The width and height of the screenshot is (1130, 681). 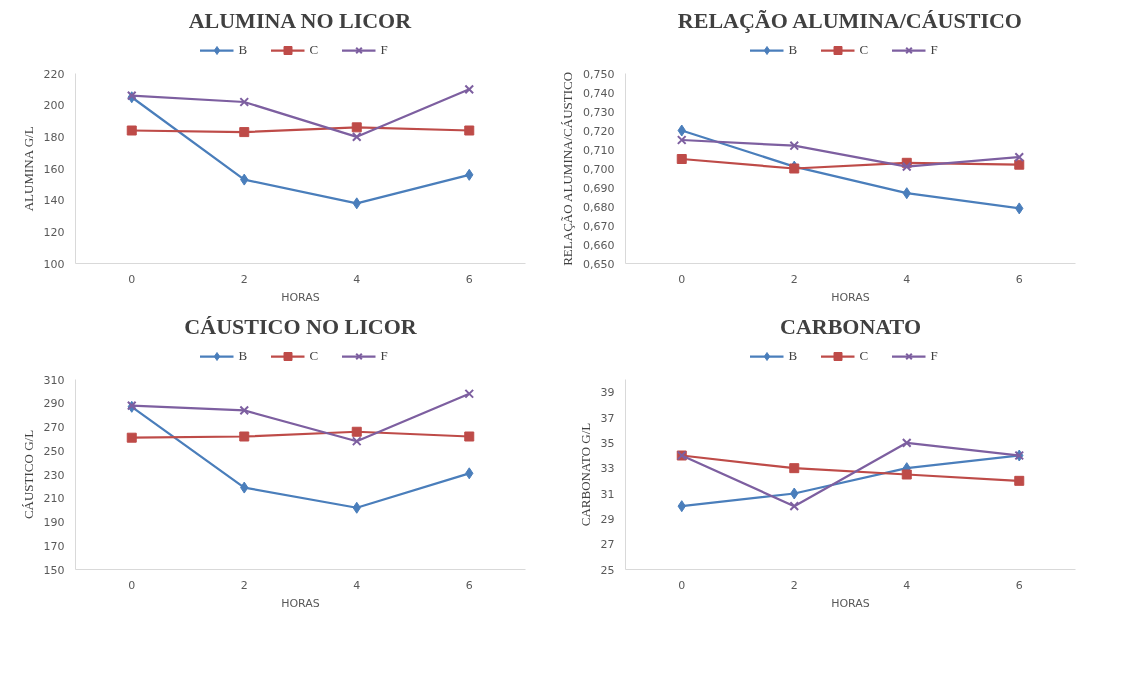 What do you see at coordinates (28, 169) in the screenshot?
I see `y-axis-title: ALUMINA G/L` at bounding box center [28, 169].